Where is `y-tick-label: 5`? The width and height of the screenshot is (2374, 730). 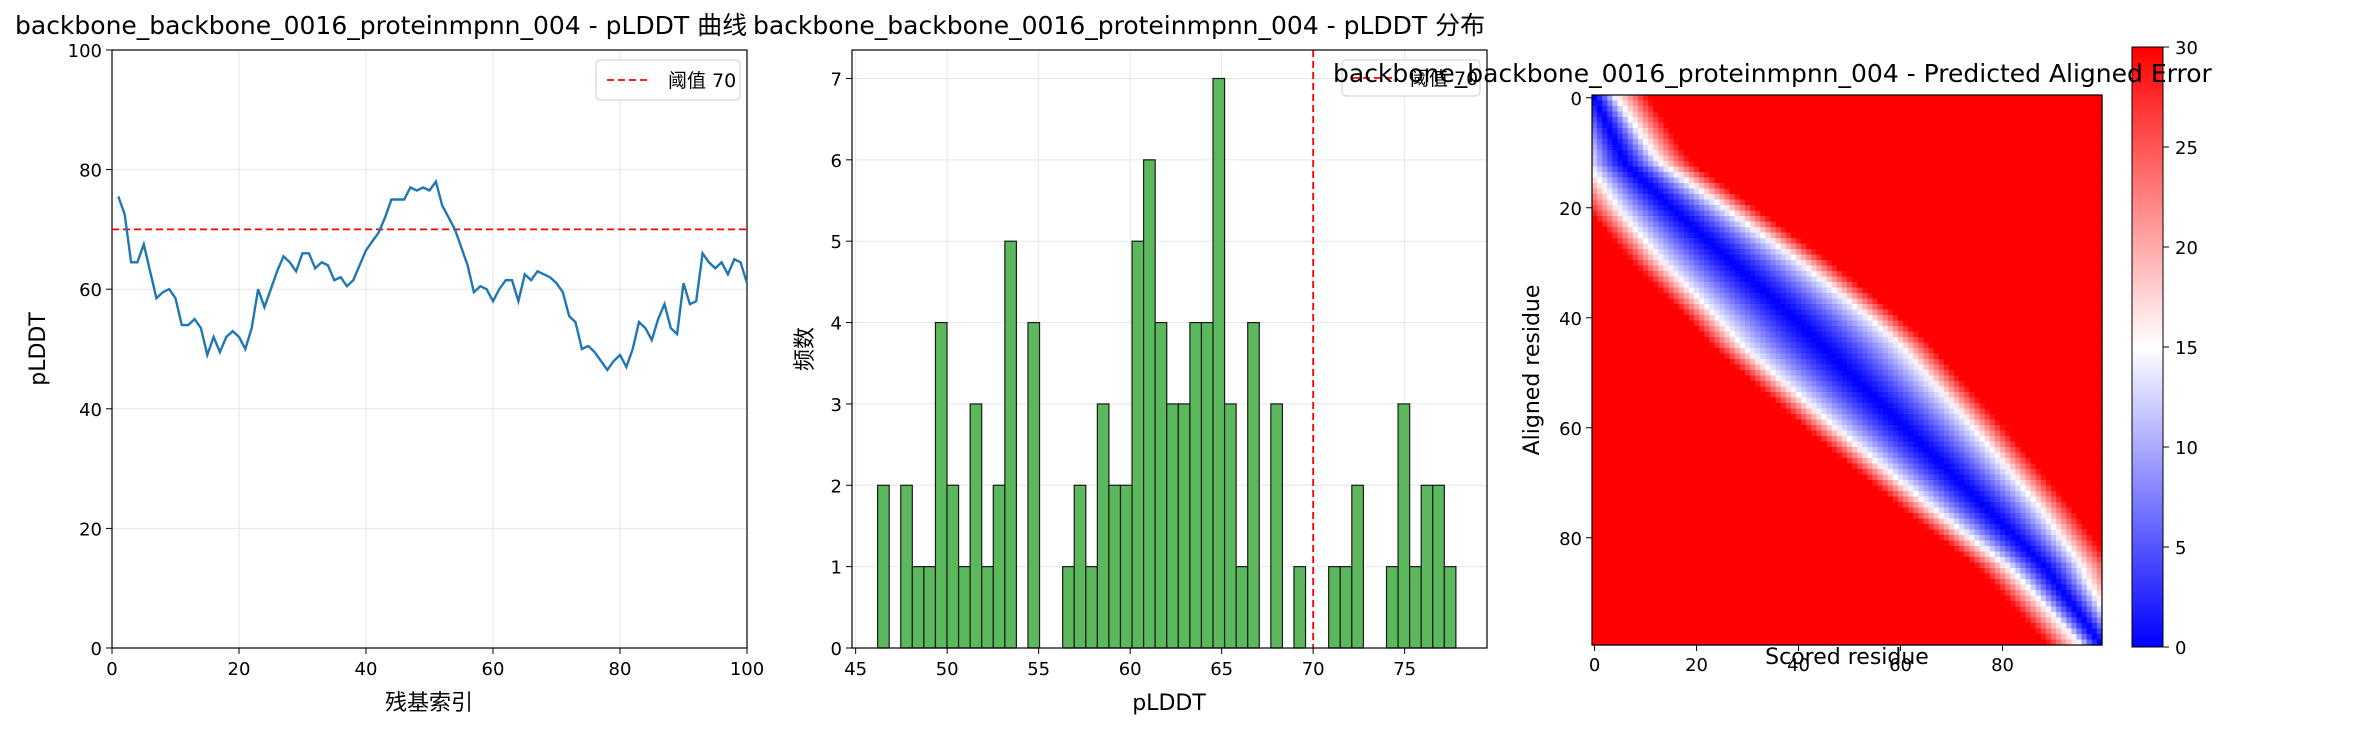
y-tick-label: 5 is located at coordinates (836, 242).